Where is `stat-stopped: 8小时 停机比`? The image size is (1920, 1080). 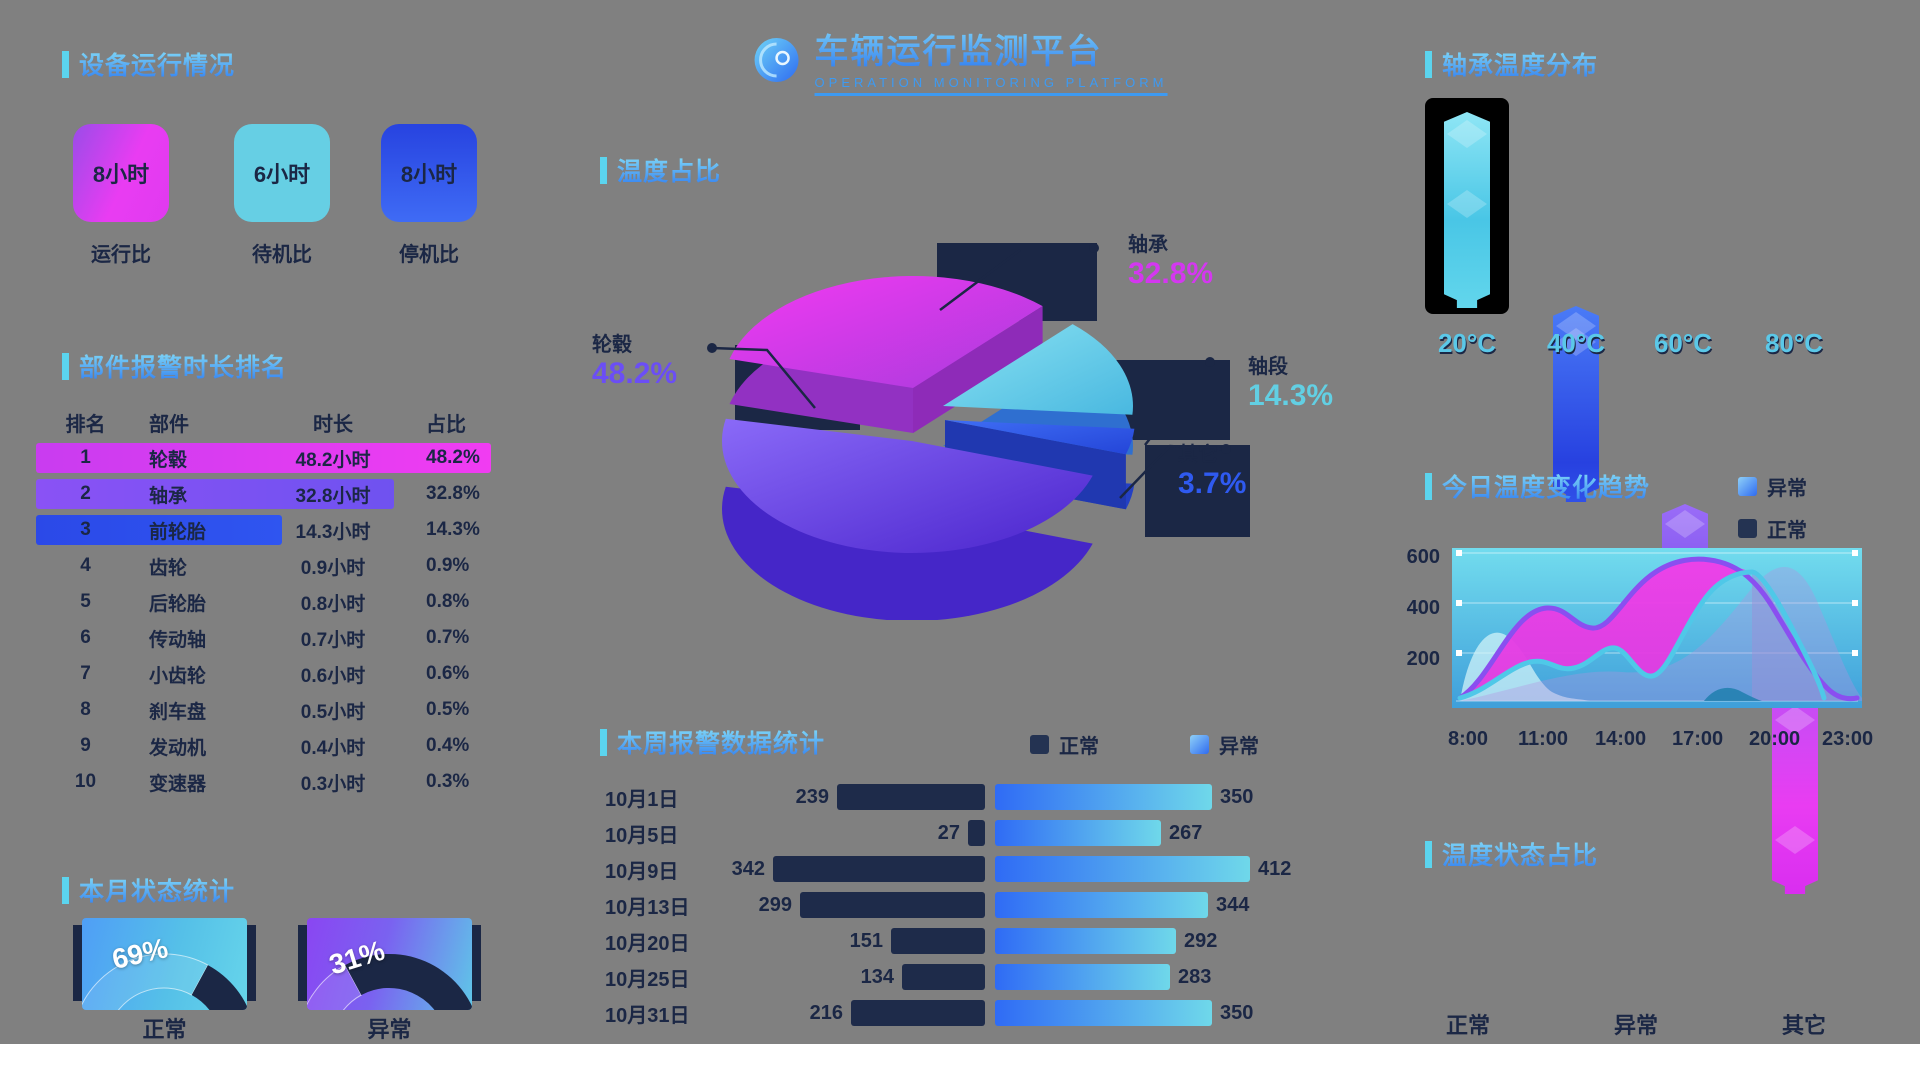
stat-stopped: 8小时 停机比 is located at coordinates (426, 195).